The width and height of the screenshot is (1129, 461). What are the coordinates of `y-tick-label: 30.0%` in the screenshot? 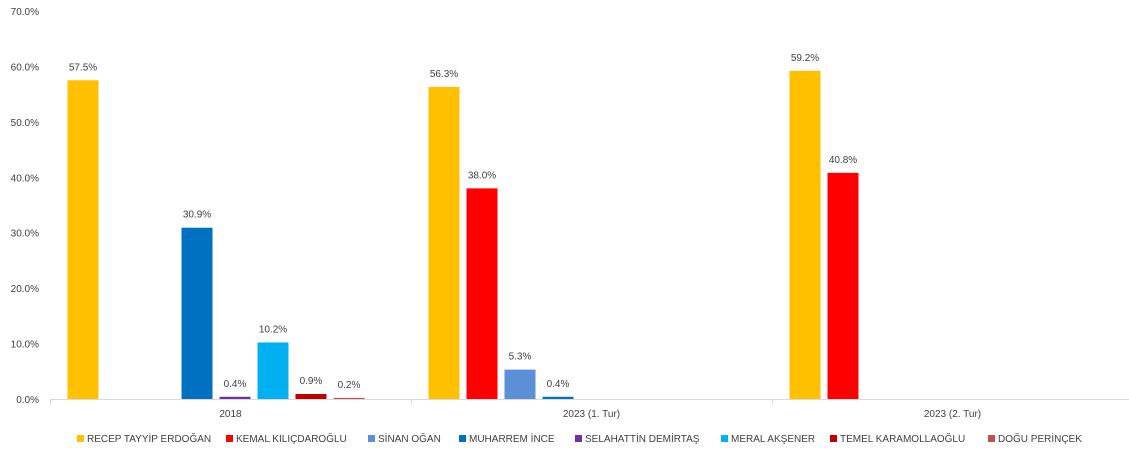 It's located at (25, 234).